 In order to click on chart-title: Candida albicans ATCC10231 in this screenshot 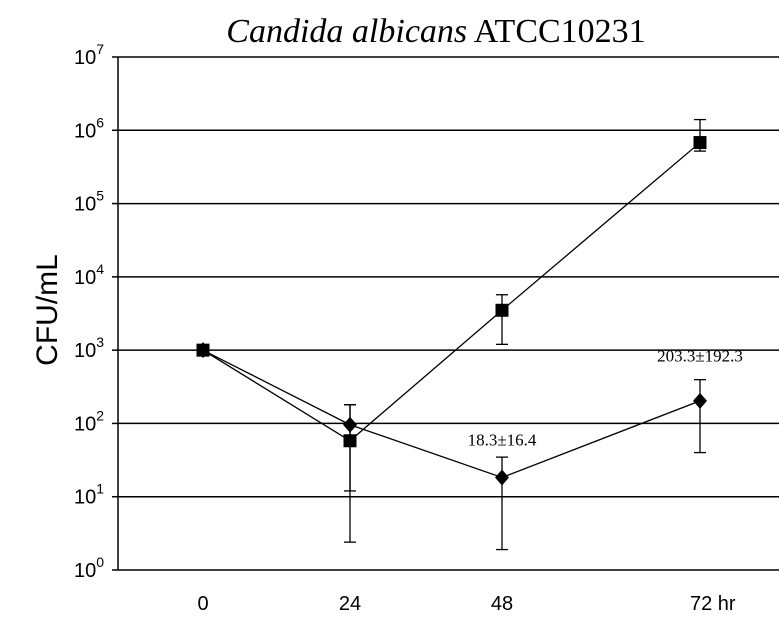, I will do `click(435, 31)`.